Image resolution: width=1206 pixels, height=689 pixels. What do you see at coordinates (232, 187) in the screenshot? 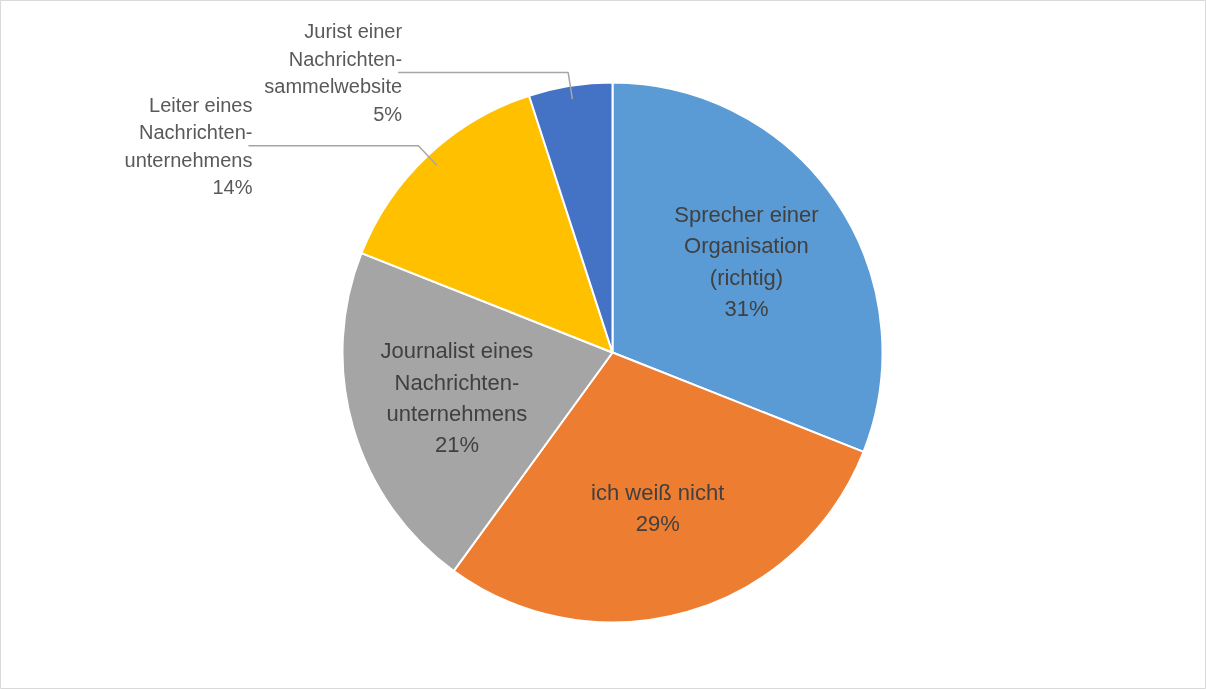
I see `data-label: 14%` at bounding box center [232, 187].